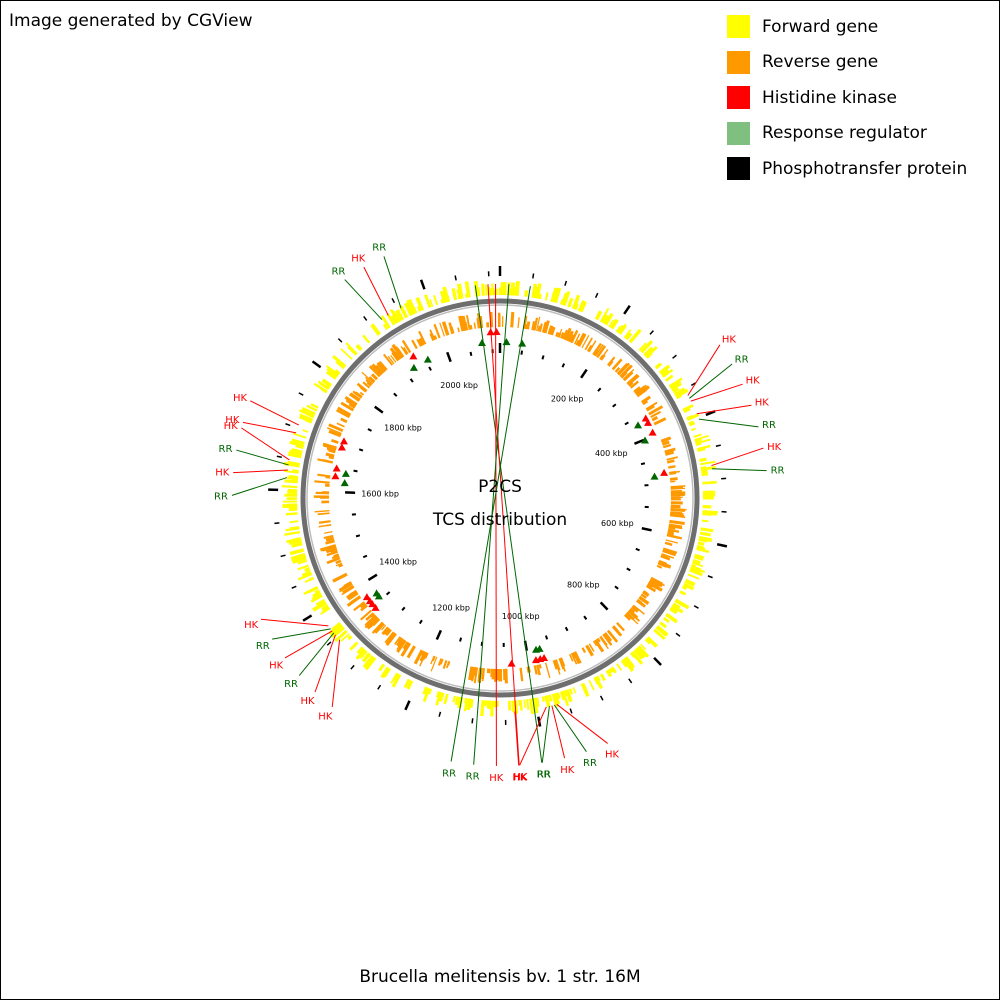 The image size is (1000, 1000). Describe the element at coordinates (413, 367) in the screenshot. I see `response-regulator-marker` at that location.